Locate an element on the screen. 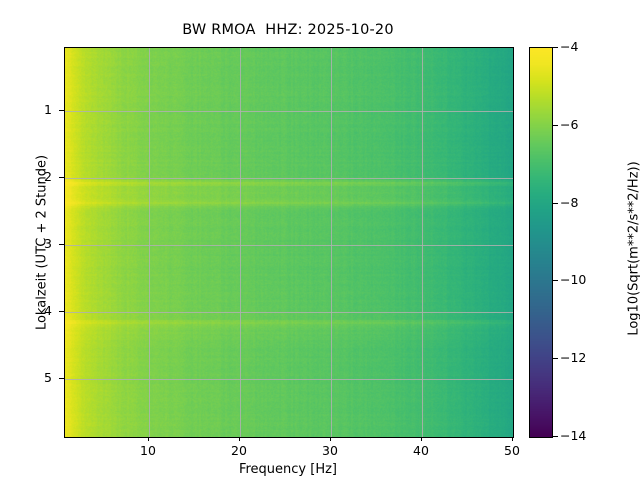  x-tick-label: 20 is located at coordinates (239, 450).